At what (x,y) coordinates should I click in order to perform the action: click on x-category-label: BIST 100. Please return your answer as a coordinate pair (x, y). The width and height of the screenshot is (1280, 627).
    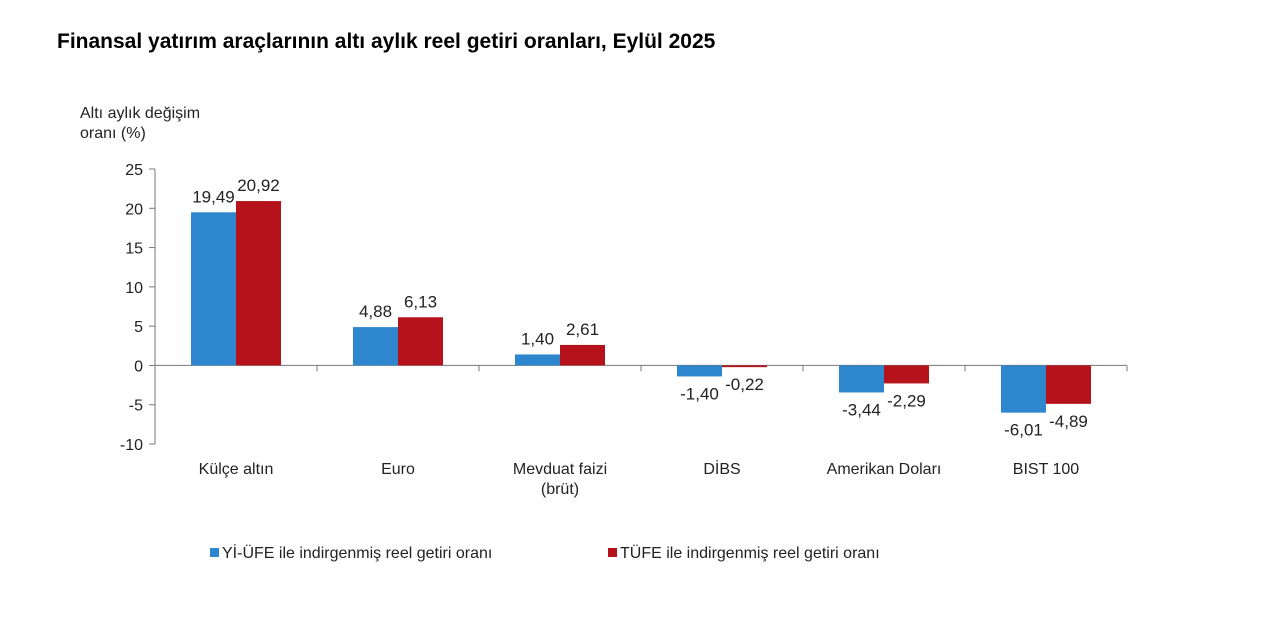
    Looking at the image, I should click on (1046, 469).